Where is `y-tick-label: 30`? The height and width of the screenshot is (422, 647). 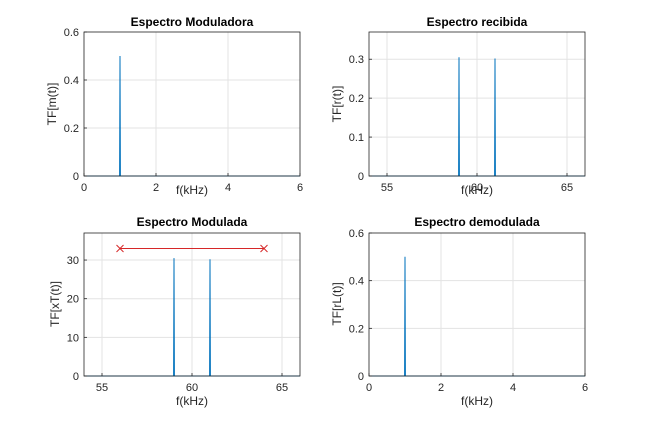
y-tick-label: 30 is located at coordinates (73, 261).